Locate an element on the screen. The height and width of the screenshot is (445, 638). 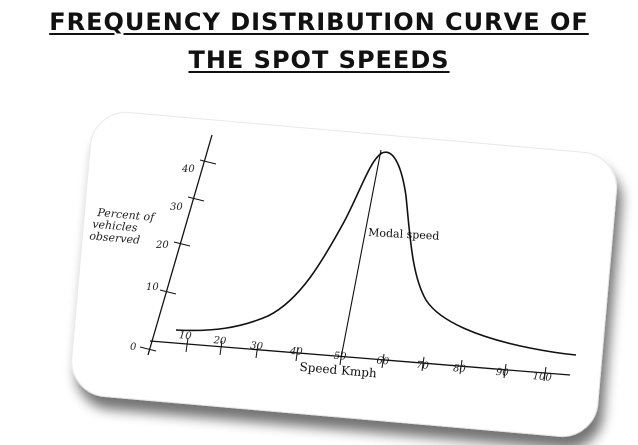
y-axis-ticks is located at coordinates (178, 255).